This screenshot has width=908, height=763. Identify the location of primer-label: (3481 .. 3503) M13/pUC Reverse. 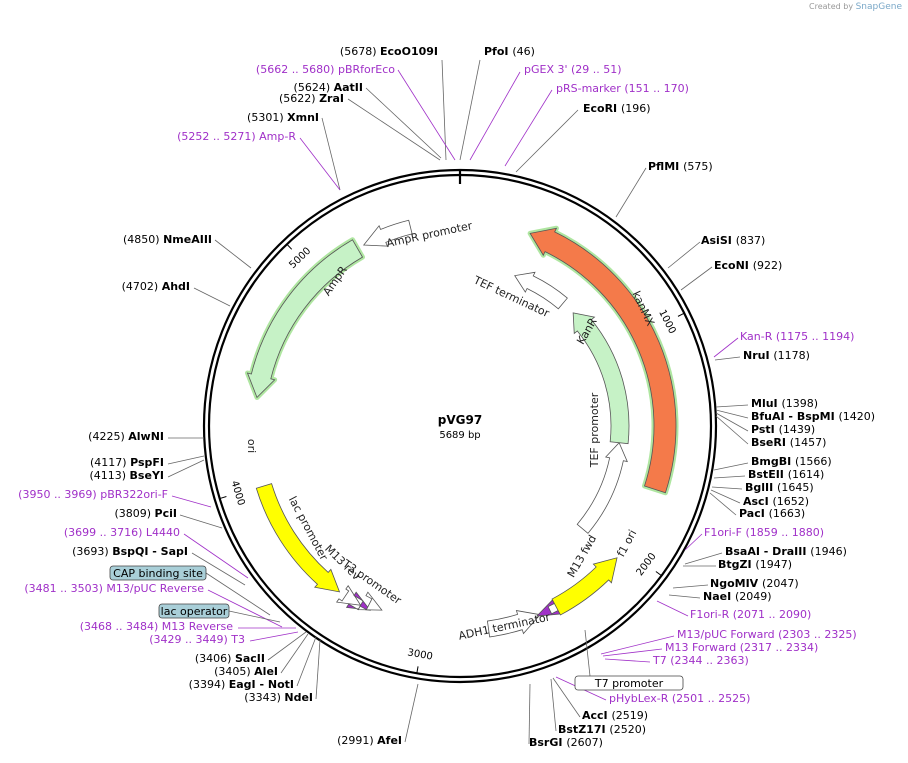
(114, 588).